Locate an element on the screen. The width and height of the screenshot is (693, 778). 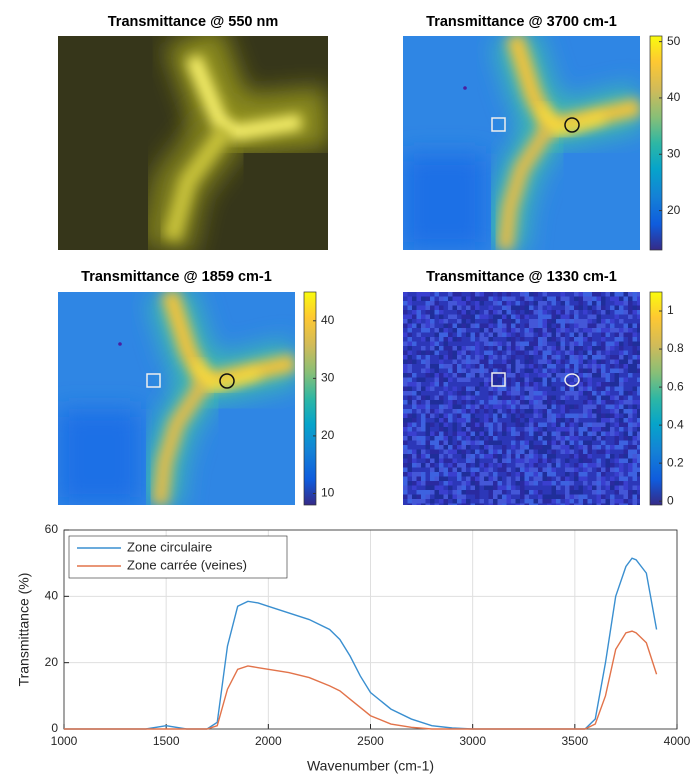
y-tick-label: 20 is located at coordinates (52, 662).